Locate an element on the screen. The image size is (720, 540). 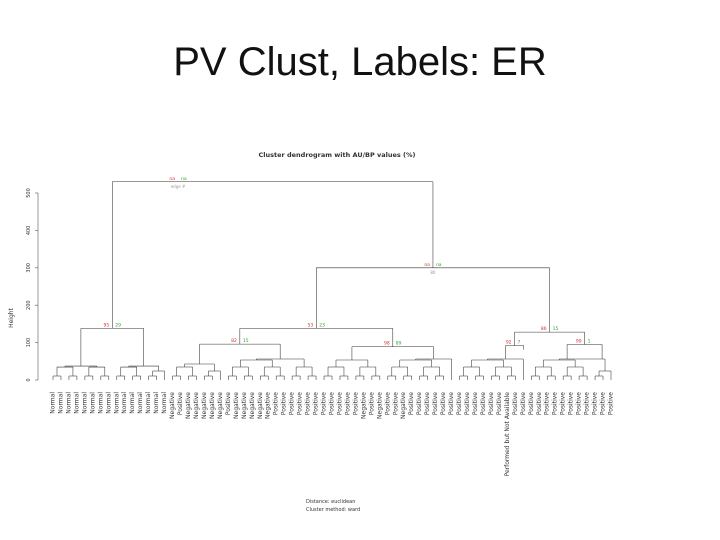
y-axis-label: Height is located at coordinates (11, 317).